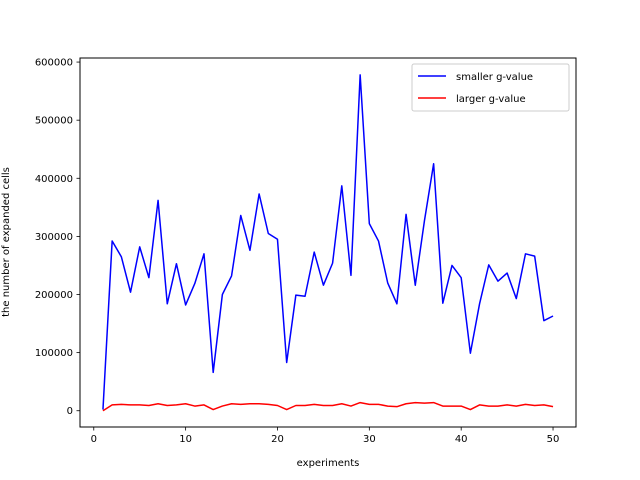 Image resolution: width=640 pixels, height=480 pixels. Describe the element at coordinates (461, 439) in the screenshot. I see `x-tick-label: 40` at that location.